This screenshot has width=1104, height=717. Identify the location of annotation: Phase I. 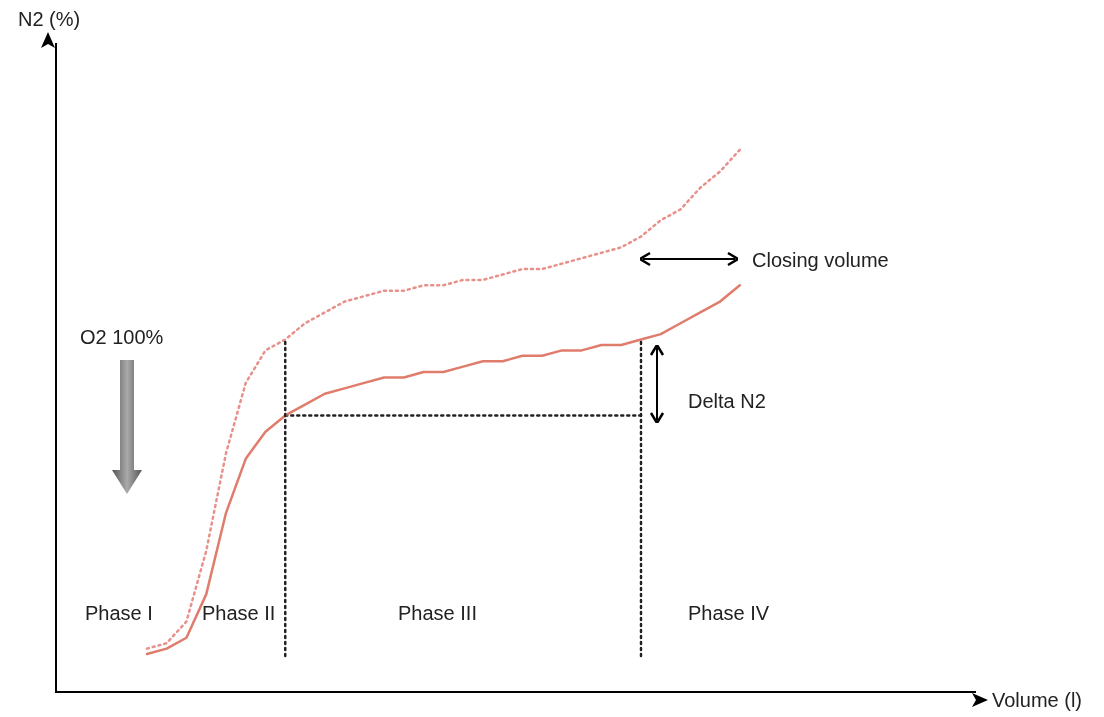
(119, 613).